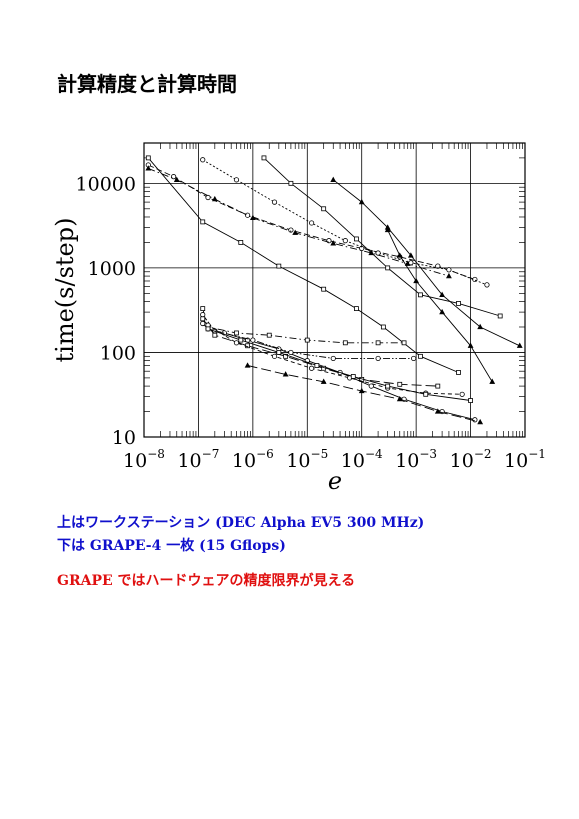  I want to click on caption-grape: 下は GRAPE-4 一枚 (15 Gflops), so click(171, 546).